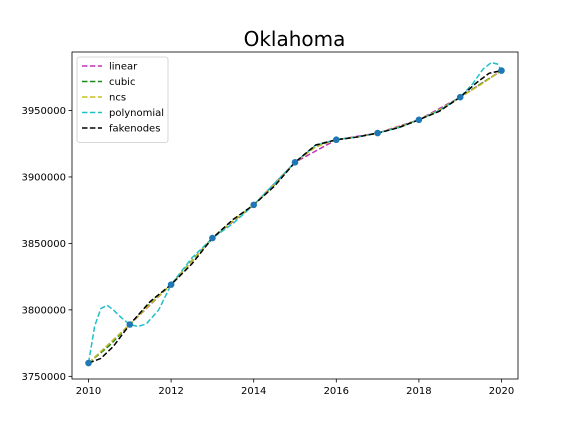 The height and width of the screenshot is (437, 576). Describe the element at coordinates (43, 177) in the screenshot. I see `y-tick-label: 3900000` at that location.